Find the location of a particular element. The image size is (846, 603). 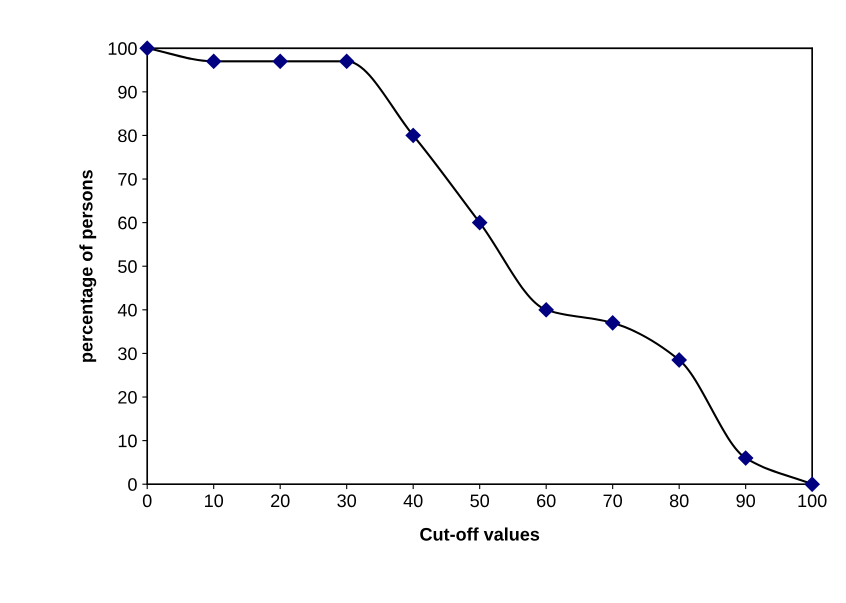

y-tick-label: 70 is located at coordinates (127, 179).